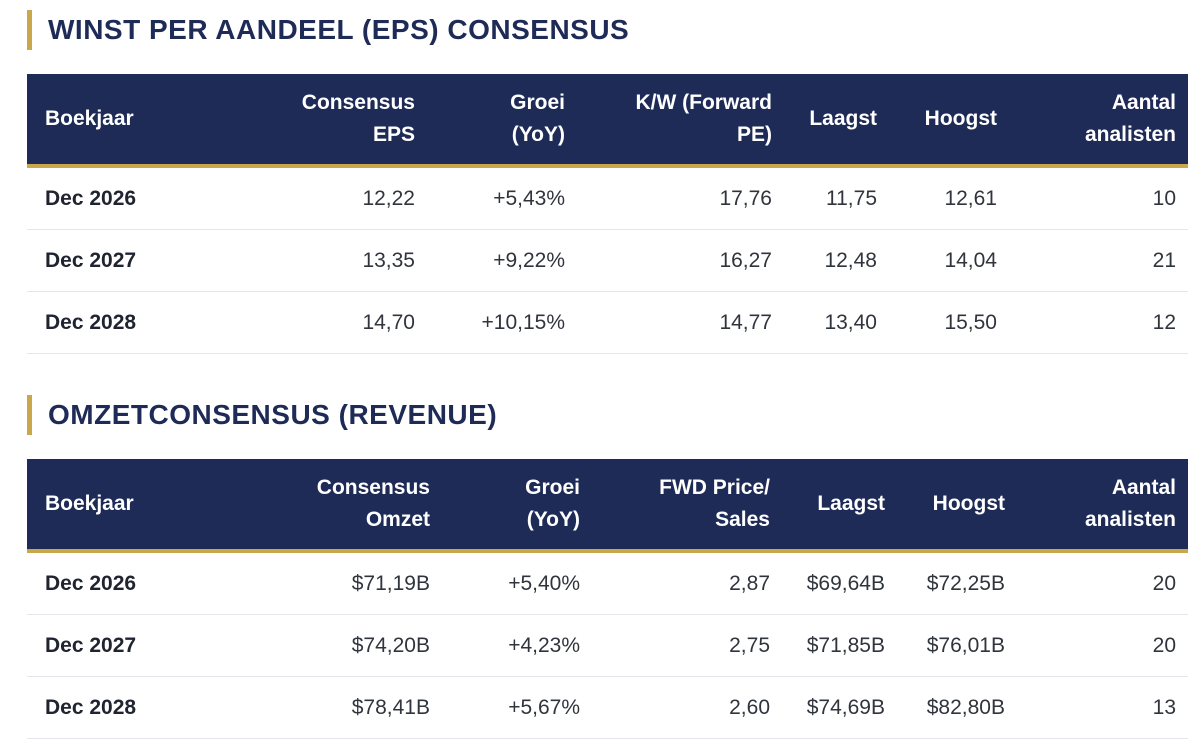 The height and width of the screenshot is (739, 1188). Describe the element at coordinates (680, 260) in the screenshot. I see `cell-forward-pe: 16,27` at that location.